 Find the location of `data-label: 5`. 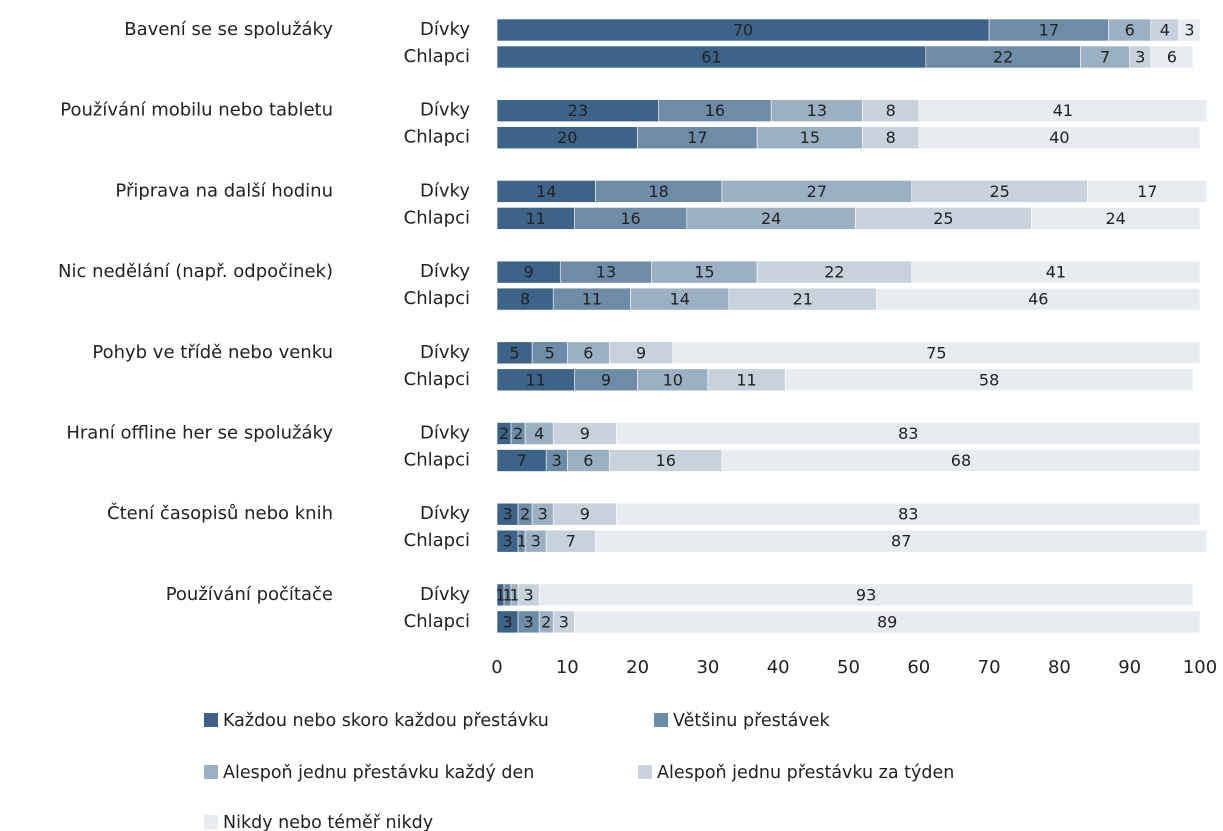

data-label: 5 is located at coordinates (550, 352).